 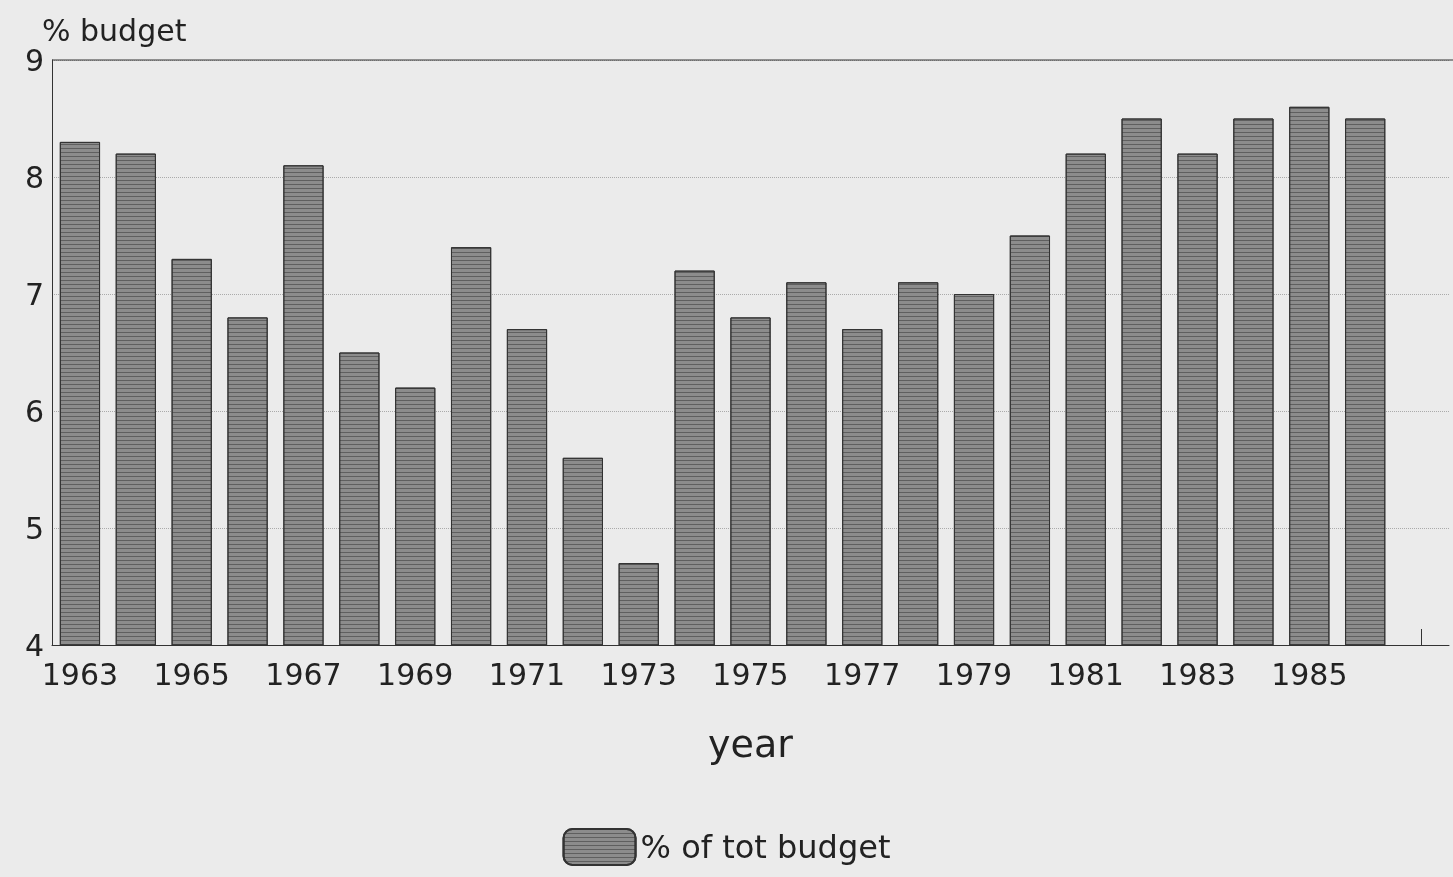 I want to click on y-tick-label: 8, so click(x=34, y=177).